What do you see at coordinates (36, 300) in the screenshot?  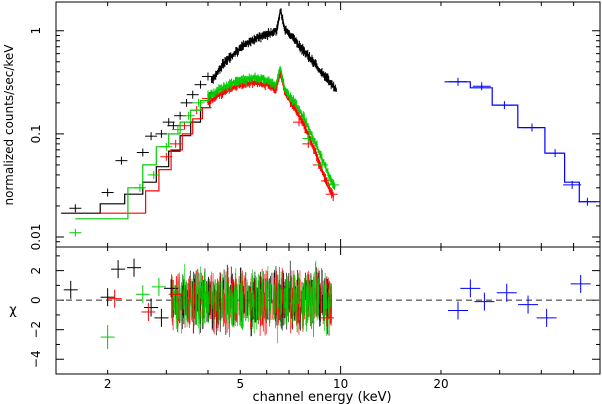 I see `y-tick-label-bottom: 0` at bounding box center [36, 300].